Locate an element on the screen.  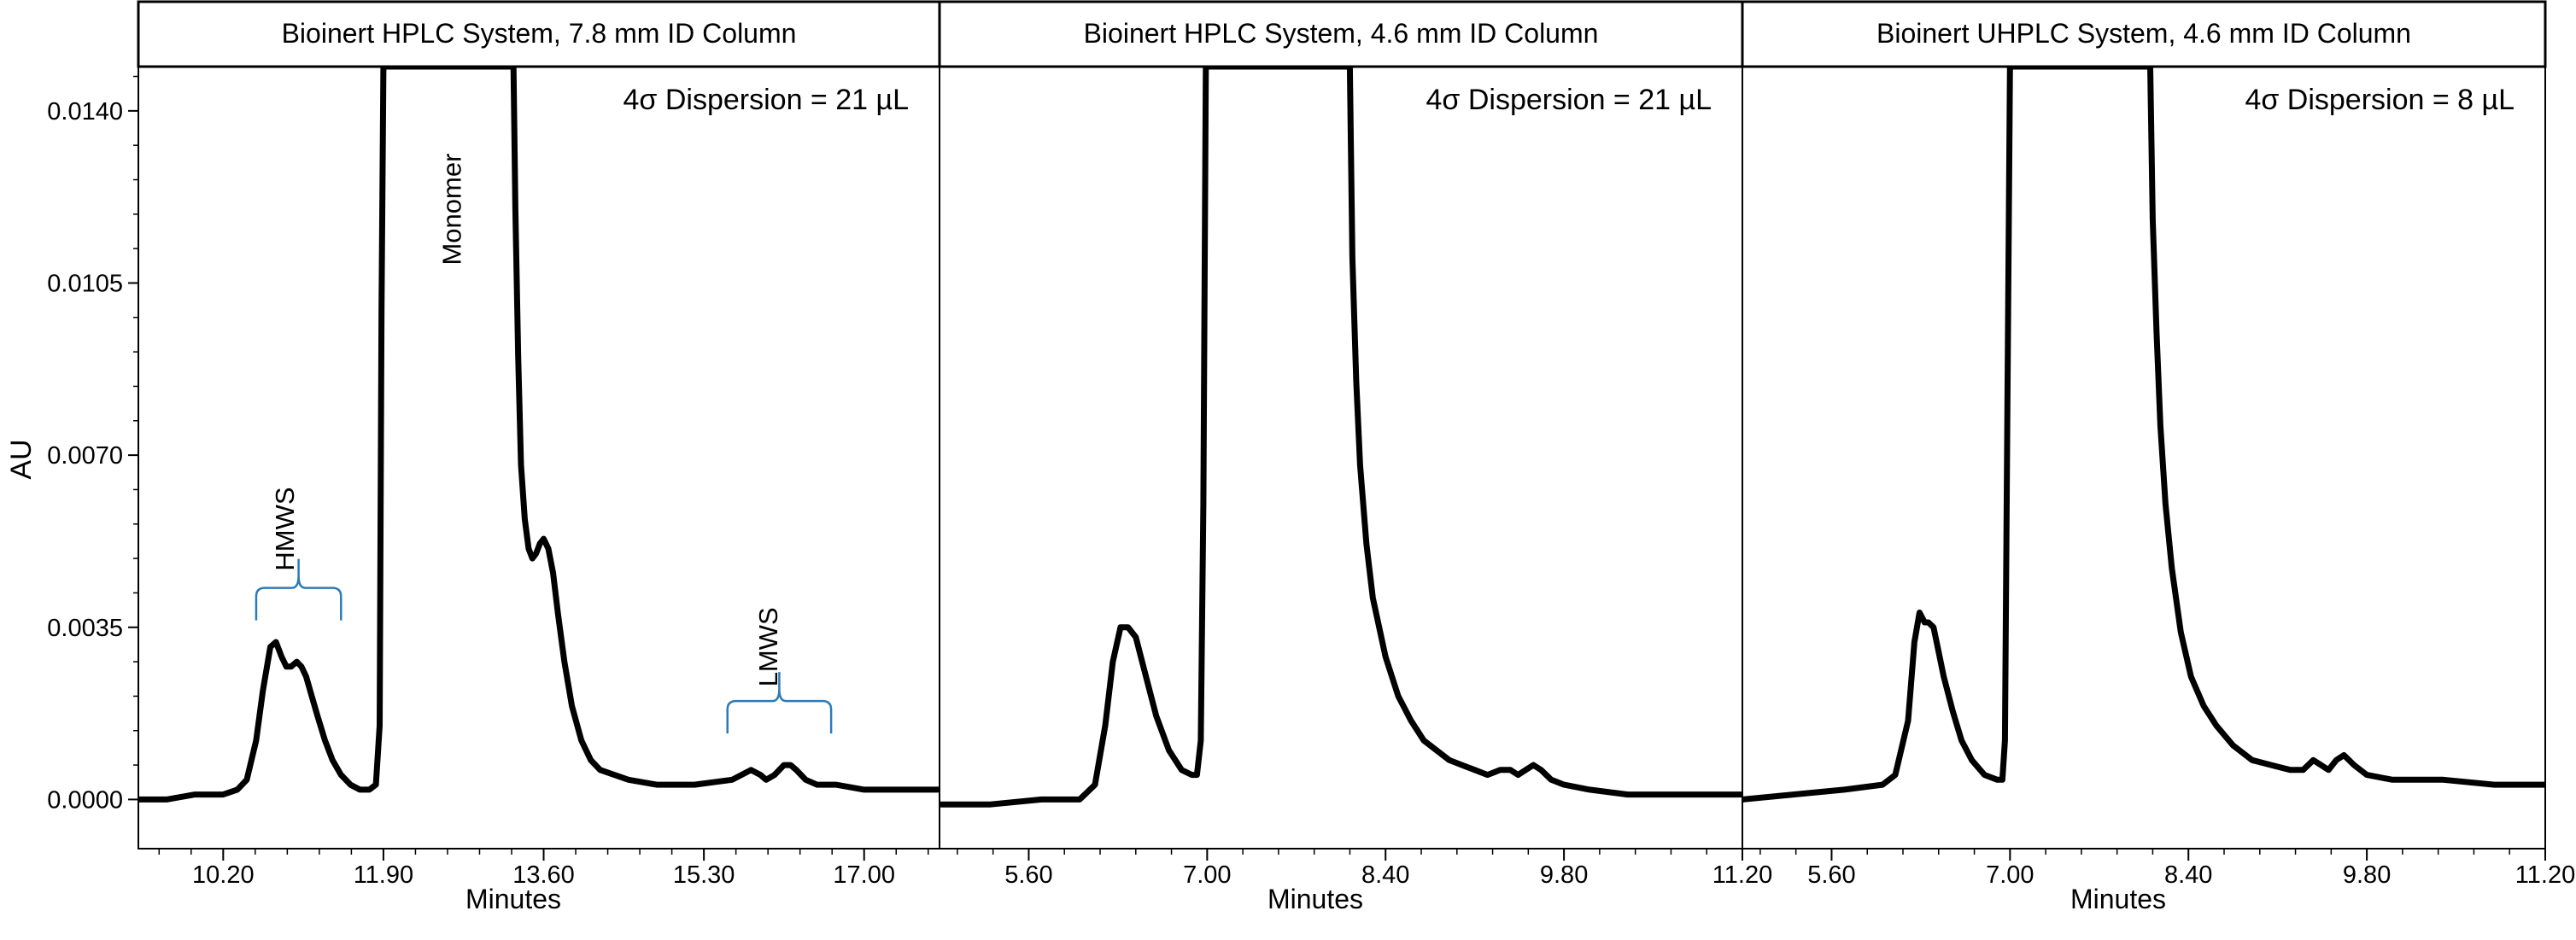
x-tick-label: 11.90 is located at coordinates (383, 875).